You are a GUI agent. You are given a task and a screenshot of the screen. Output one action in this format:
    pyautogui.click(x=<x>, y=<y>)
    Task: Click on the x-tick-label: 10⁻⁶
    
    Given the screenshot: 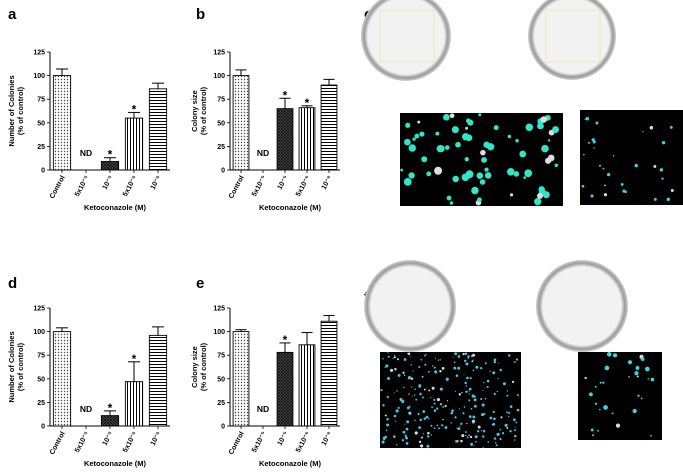 What is the action you would take?
    pyautogui.click(x=156, y=183)
    